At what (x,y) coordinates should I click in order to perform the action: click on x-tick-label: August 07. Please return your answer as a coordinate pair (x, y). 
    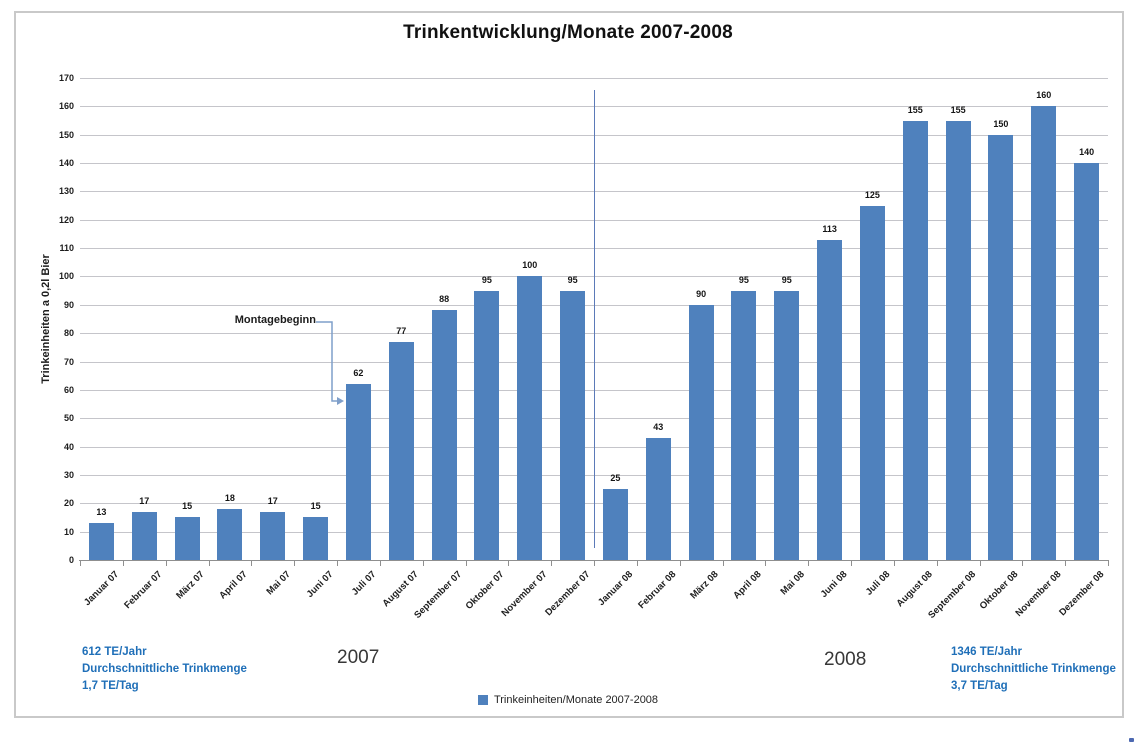
    Looking at the image, I should click on (401, 589).